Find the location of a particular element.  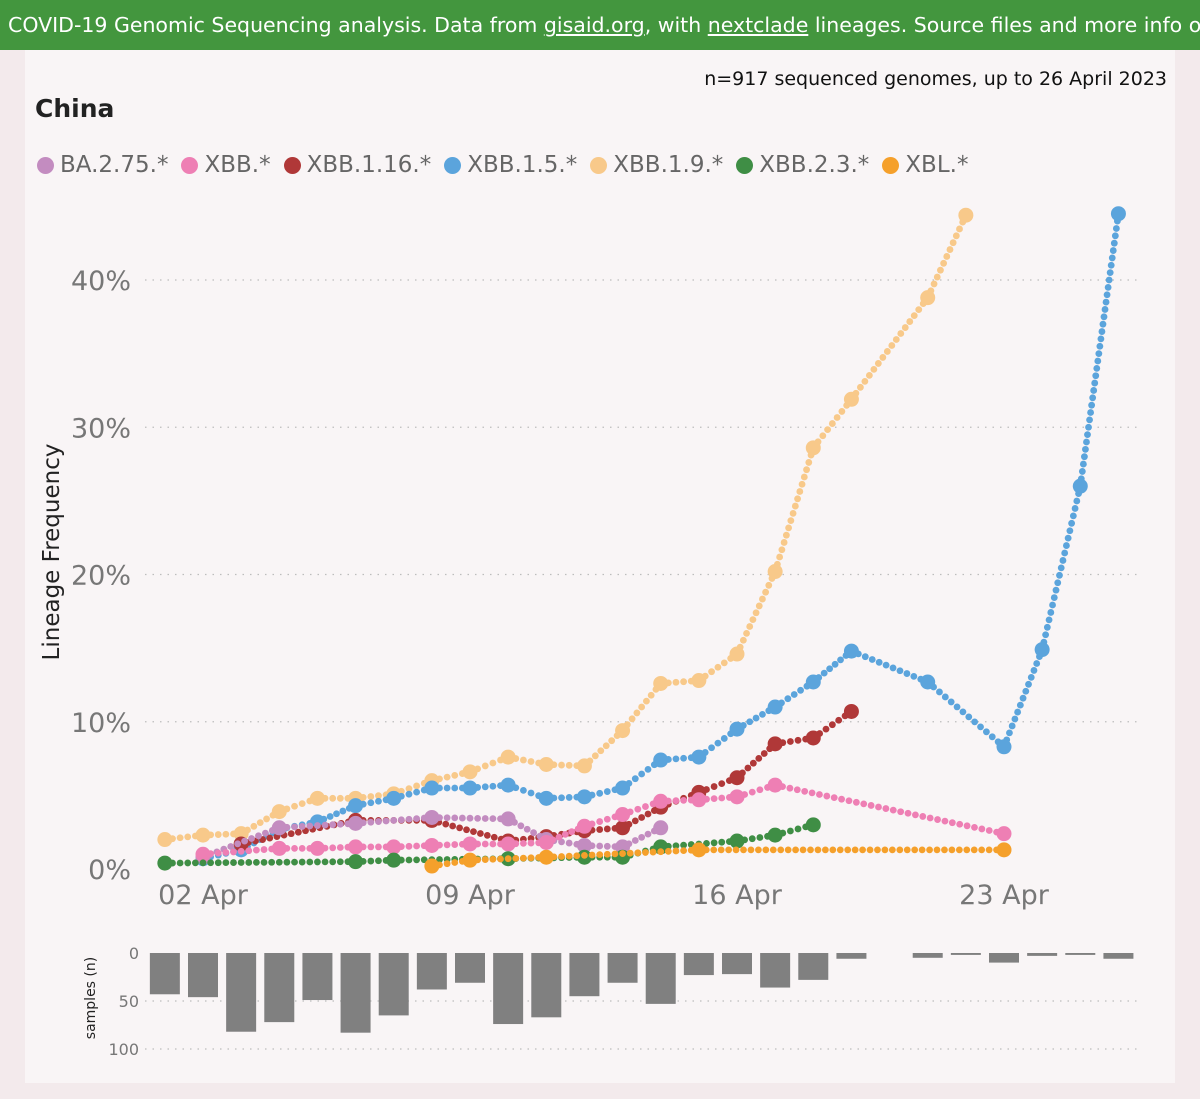

legend-item: XBB.1.5.* is located at coordinates (510, 165).